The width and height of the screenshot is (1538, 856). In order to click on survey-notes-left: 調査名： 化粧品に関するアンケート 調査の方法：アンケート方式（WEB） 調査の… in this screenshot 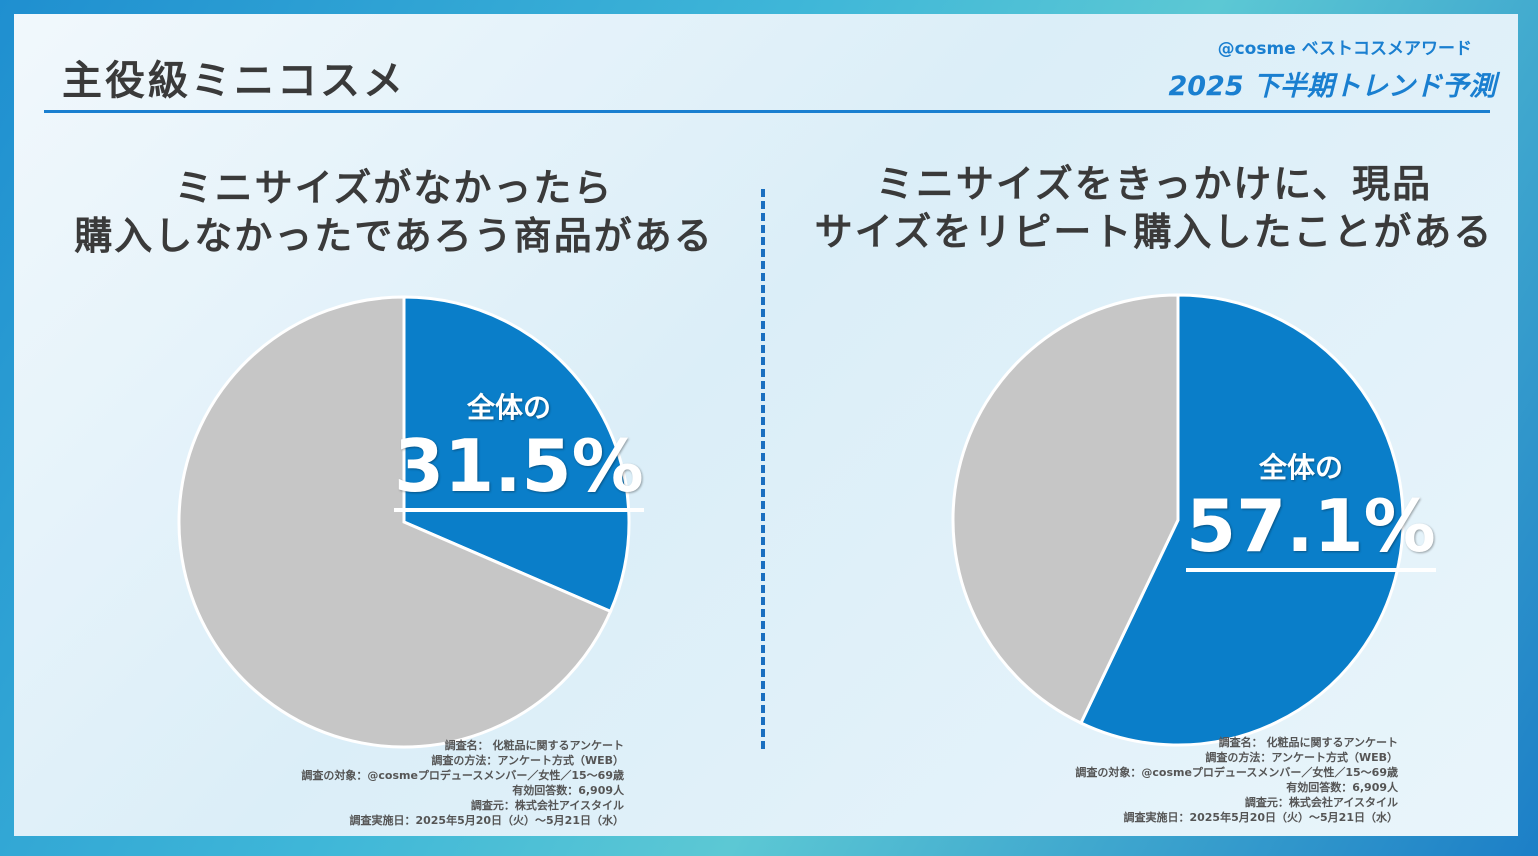, I will do `click(409, 783)`.